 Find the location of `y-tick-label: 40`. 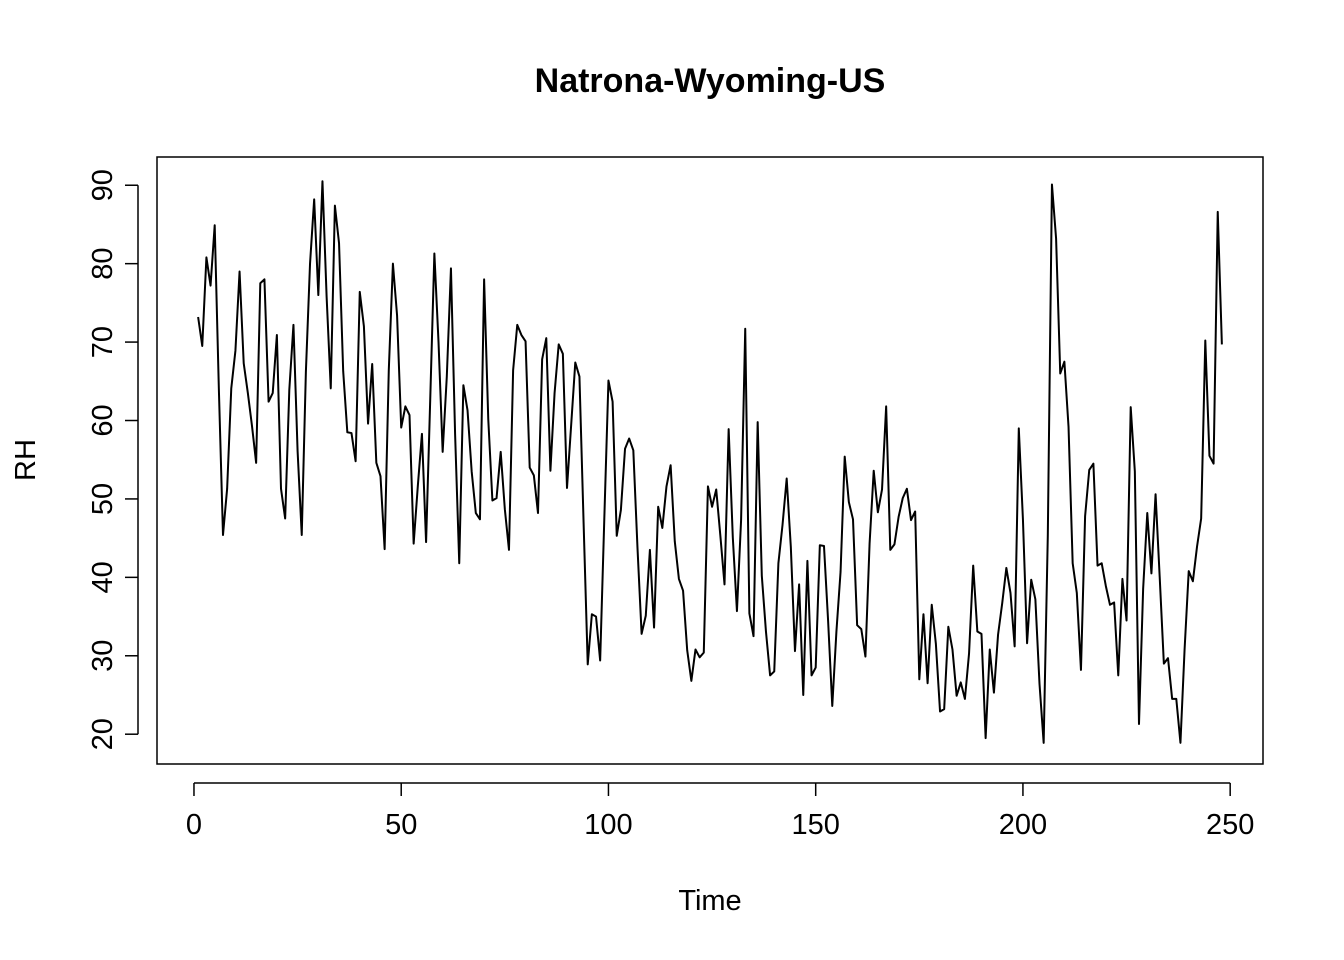

y-tick-label: 40 is located at coordinates (103, 577).